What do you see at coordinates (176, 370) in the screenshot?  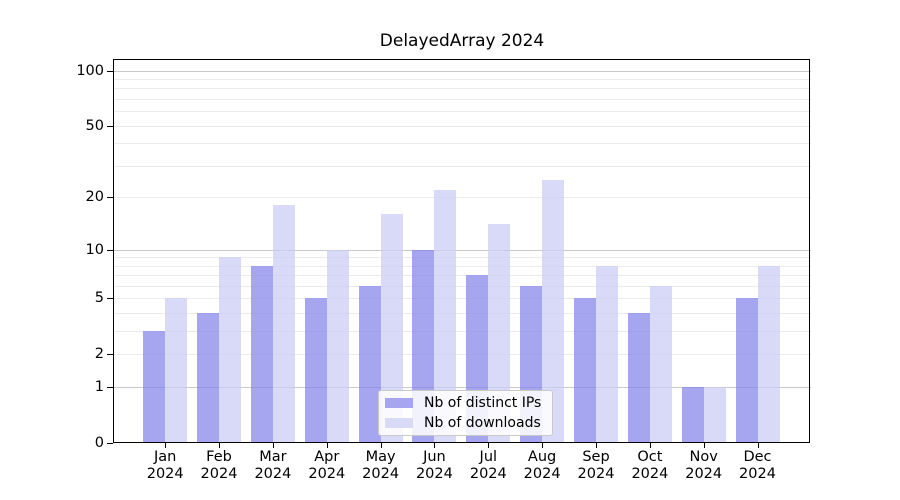 I see `bar-downloads-jan` at bounding box center [176, 370].